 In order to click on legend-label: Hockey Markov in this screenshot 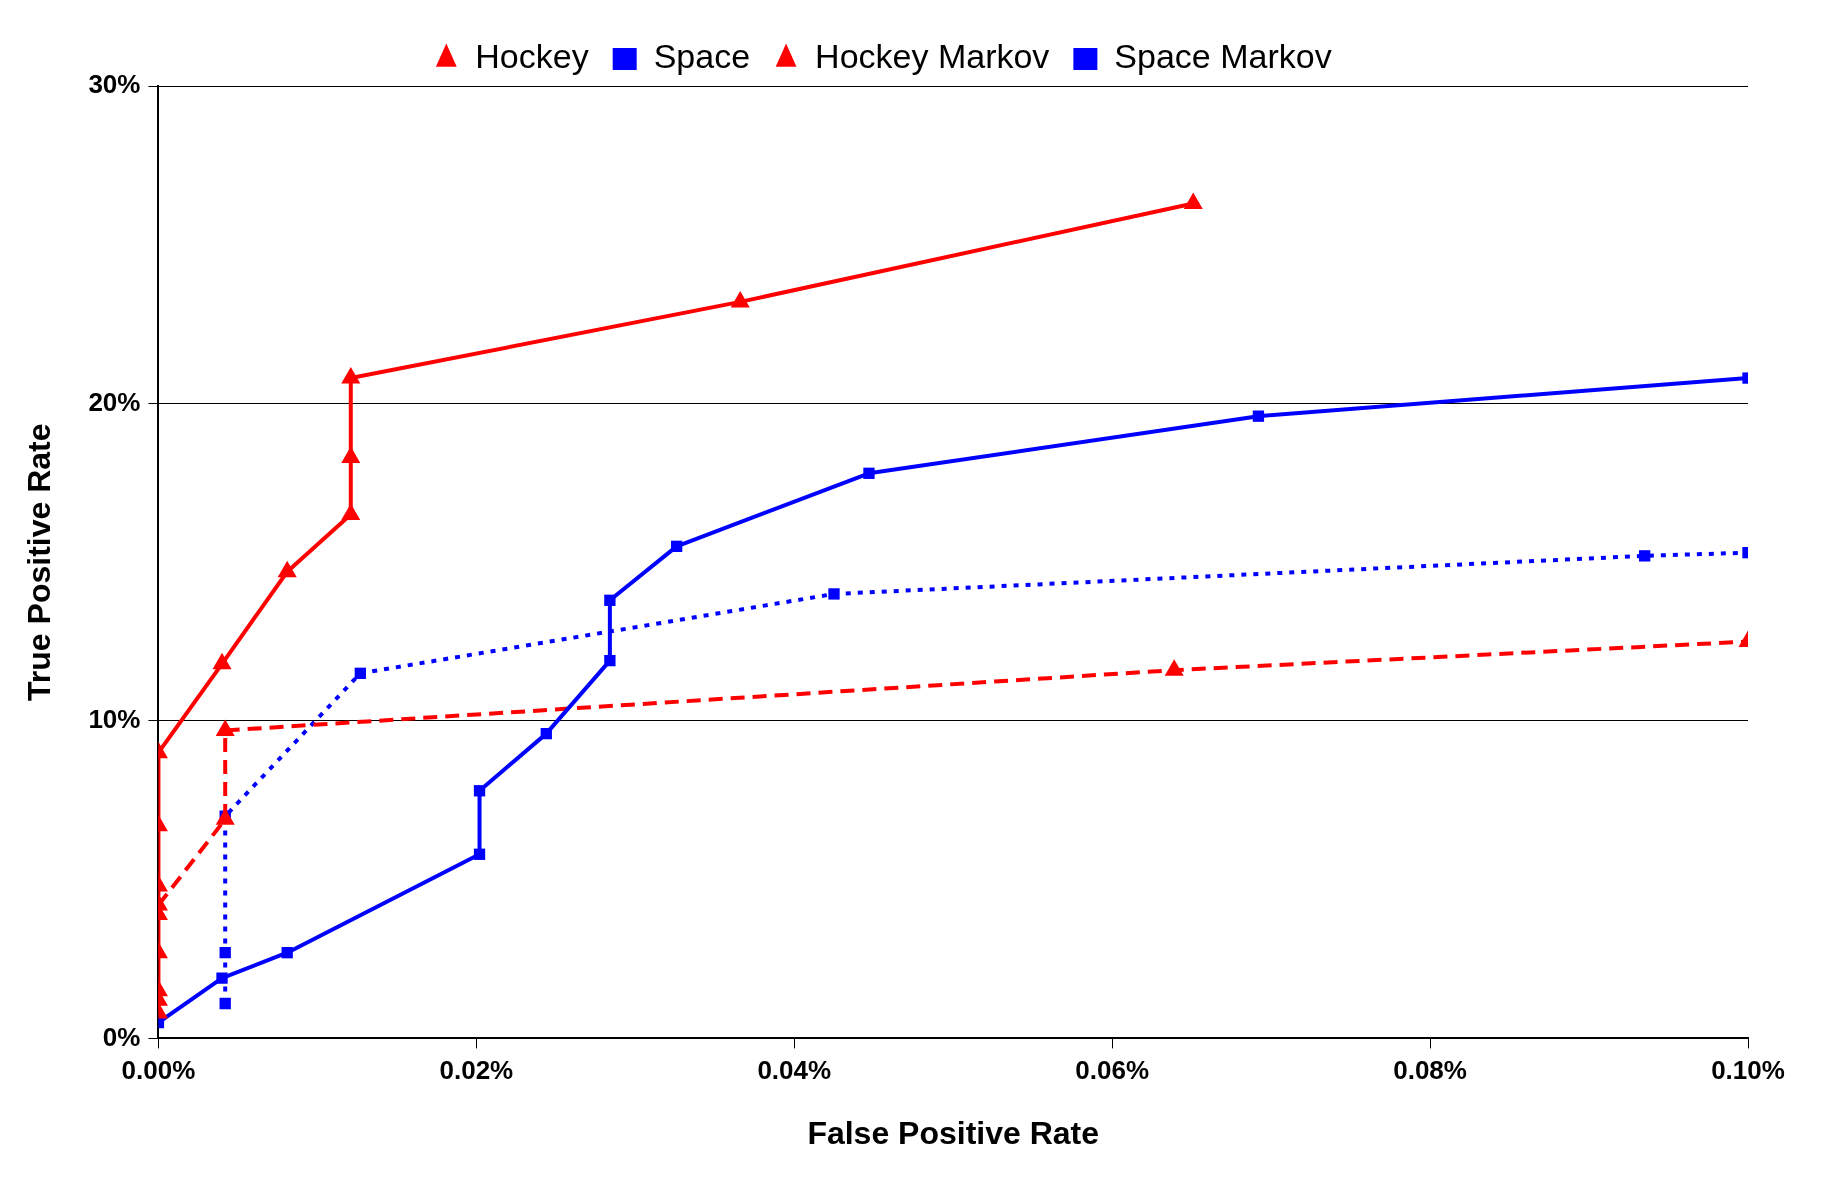, I will do `click(932, 56)`.